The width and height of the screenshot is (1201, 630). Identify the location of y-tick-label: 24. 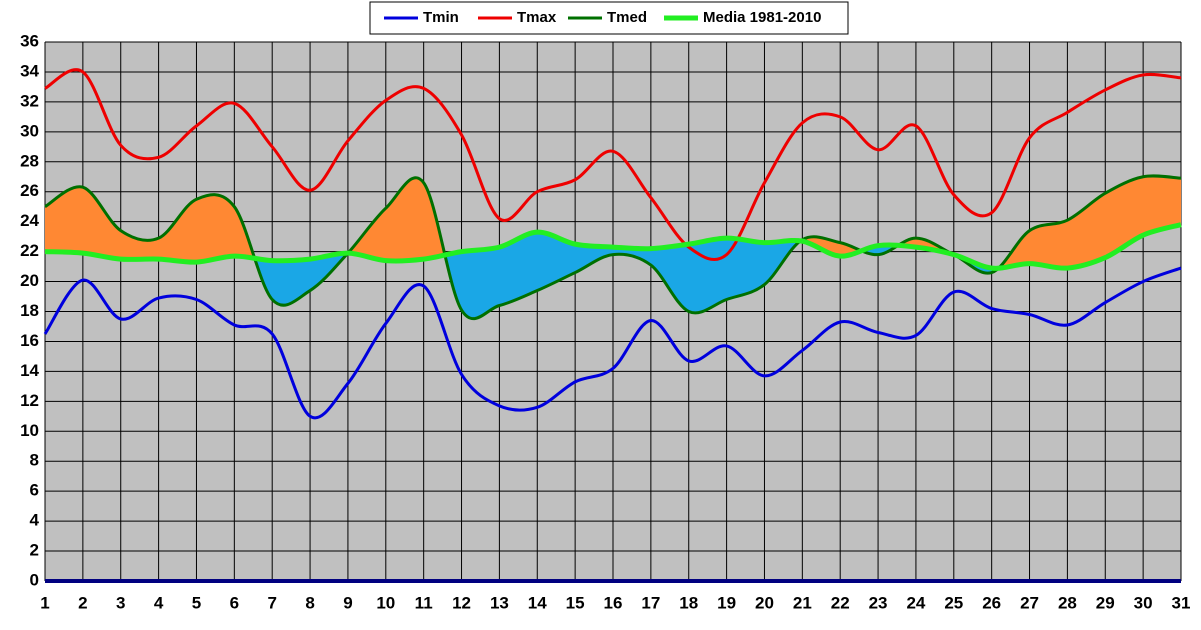
(29, 220).